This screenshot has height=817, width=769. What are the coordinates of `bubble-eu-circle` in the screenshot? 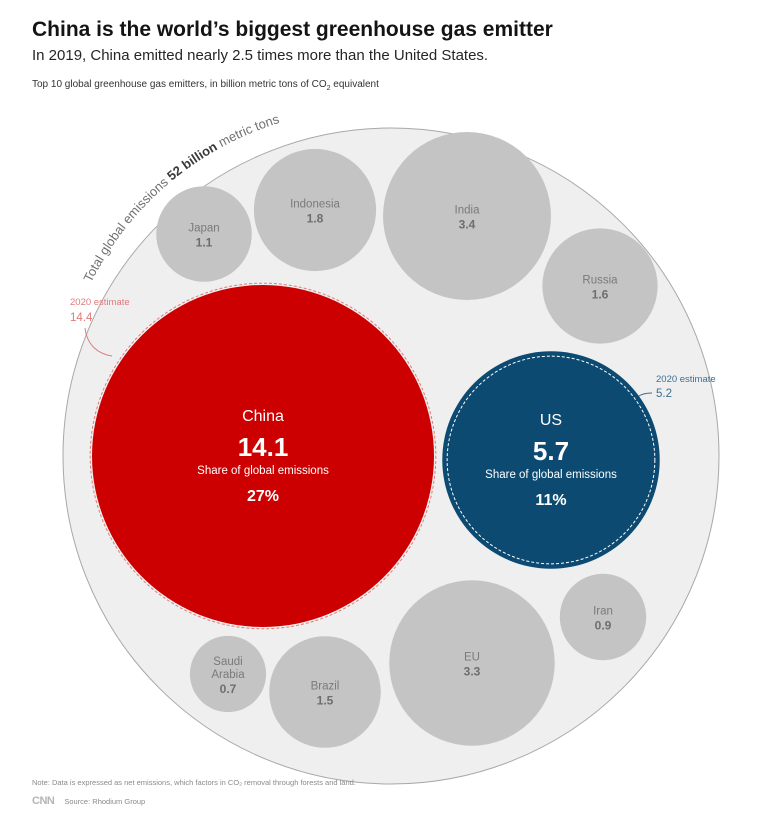 It's located at (472, 663).